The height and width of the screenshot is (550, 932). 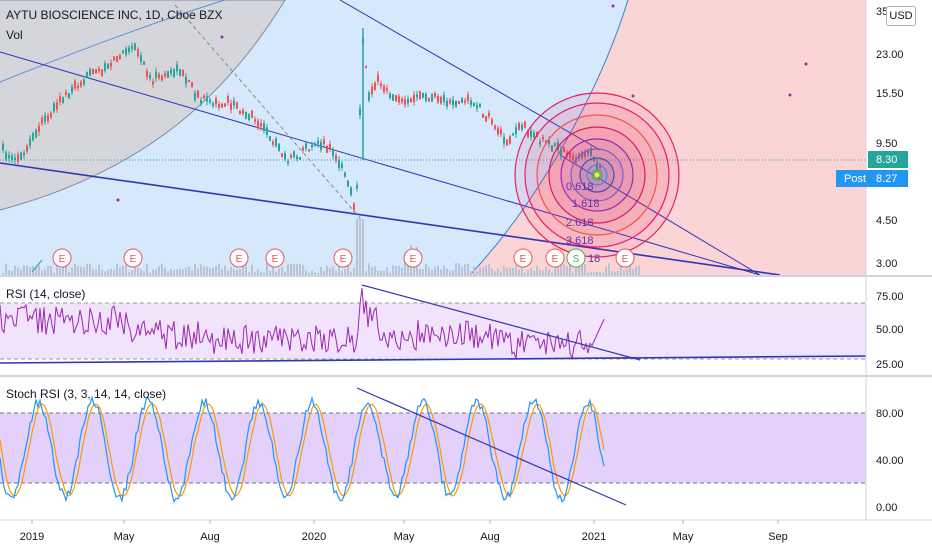 I want to click on rsi-trendline-flat, so click(x=433, y=359).